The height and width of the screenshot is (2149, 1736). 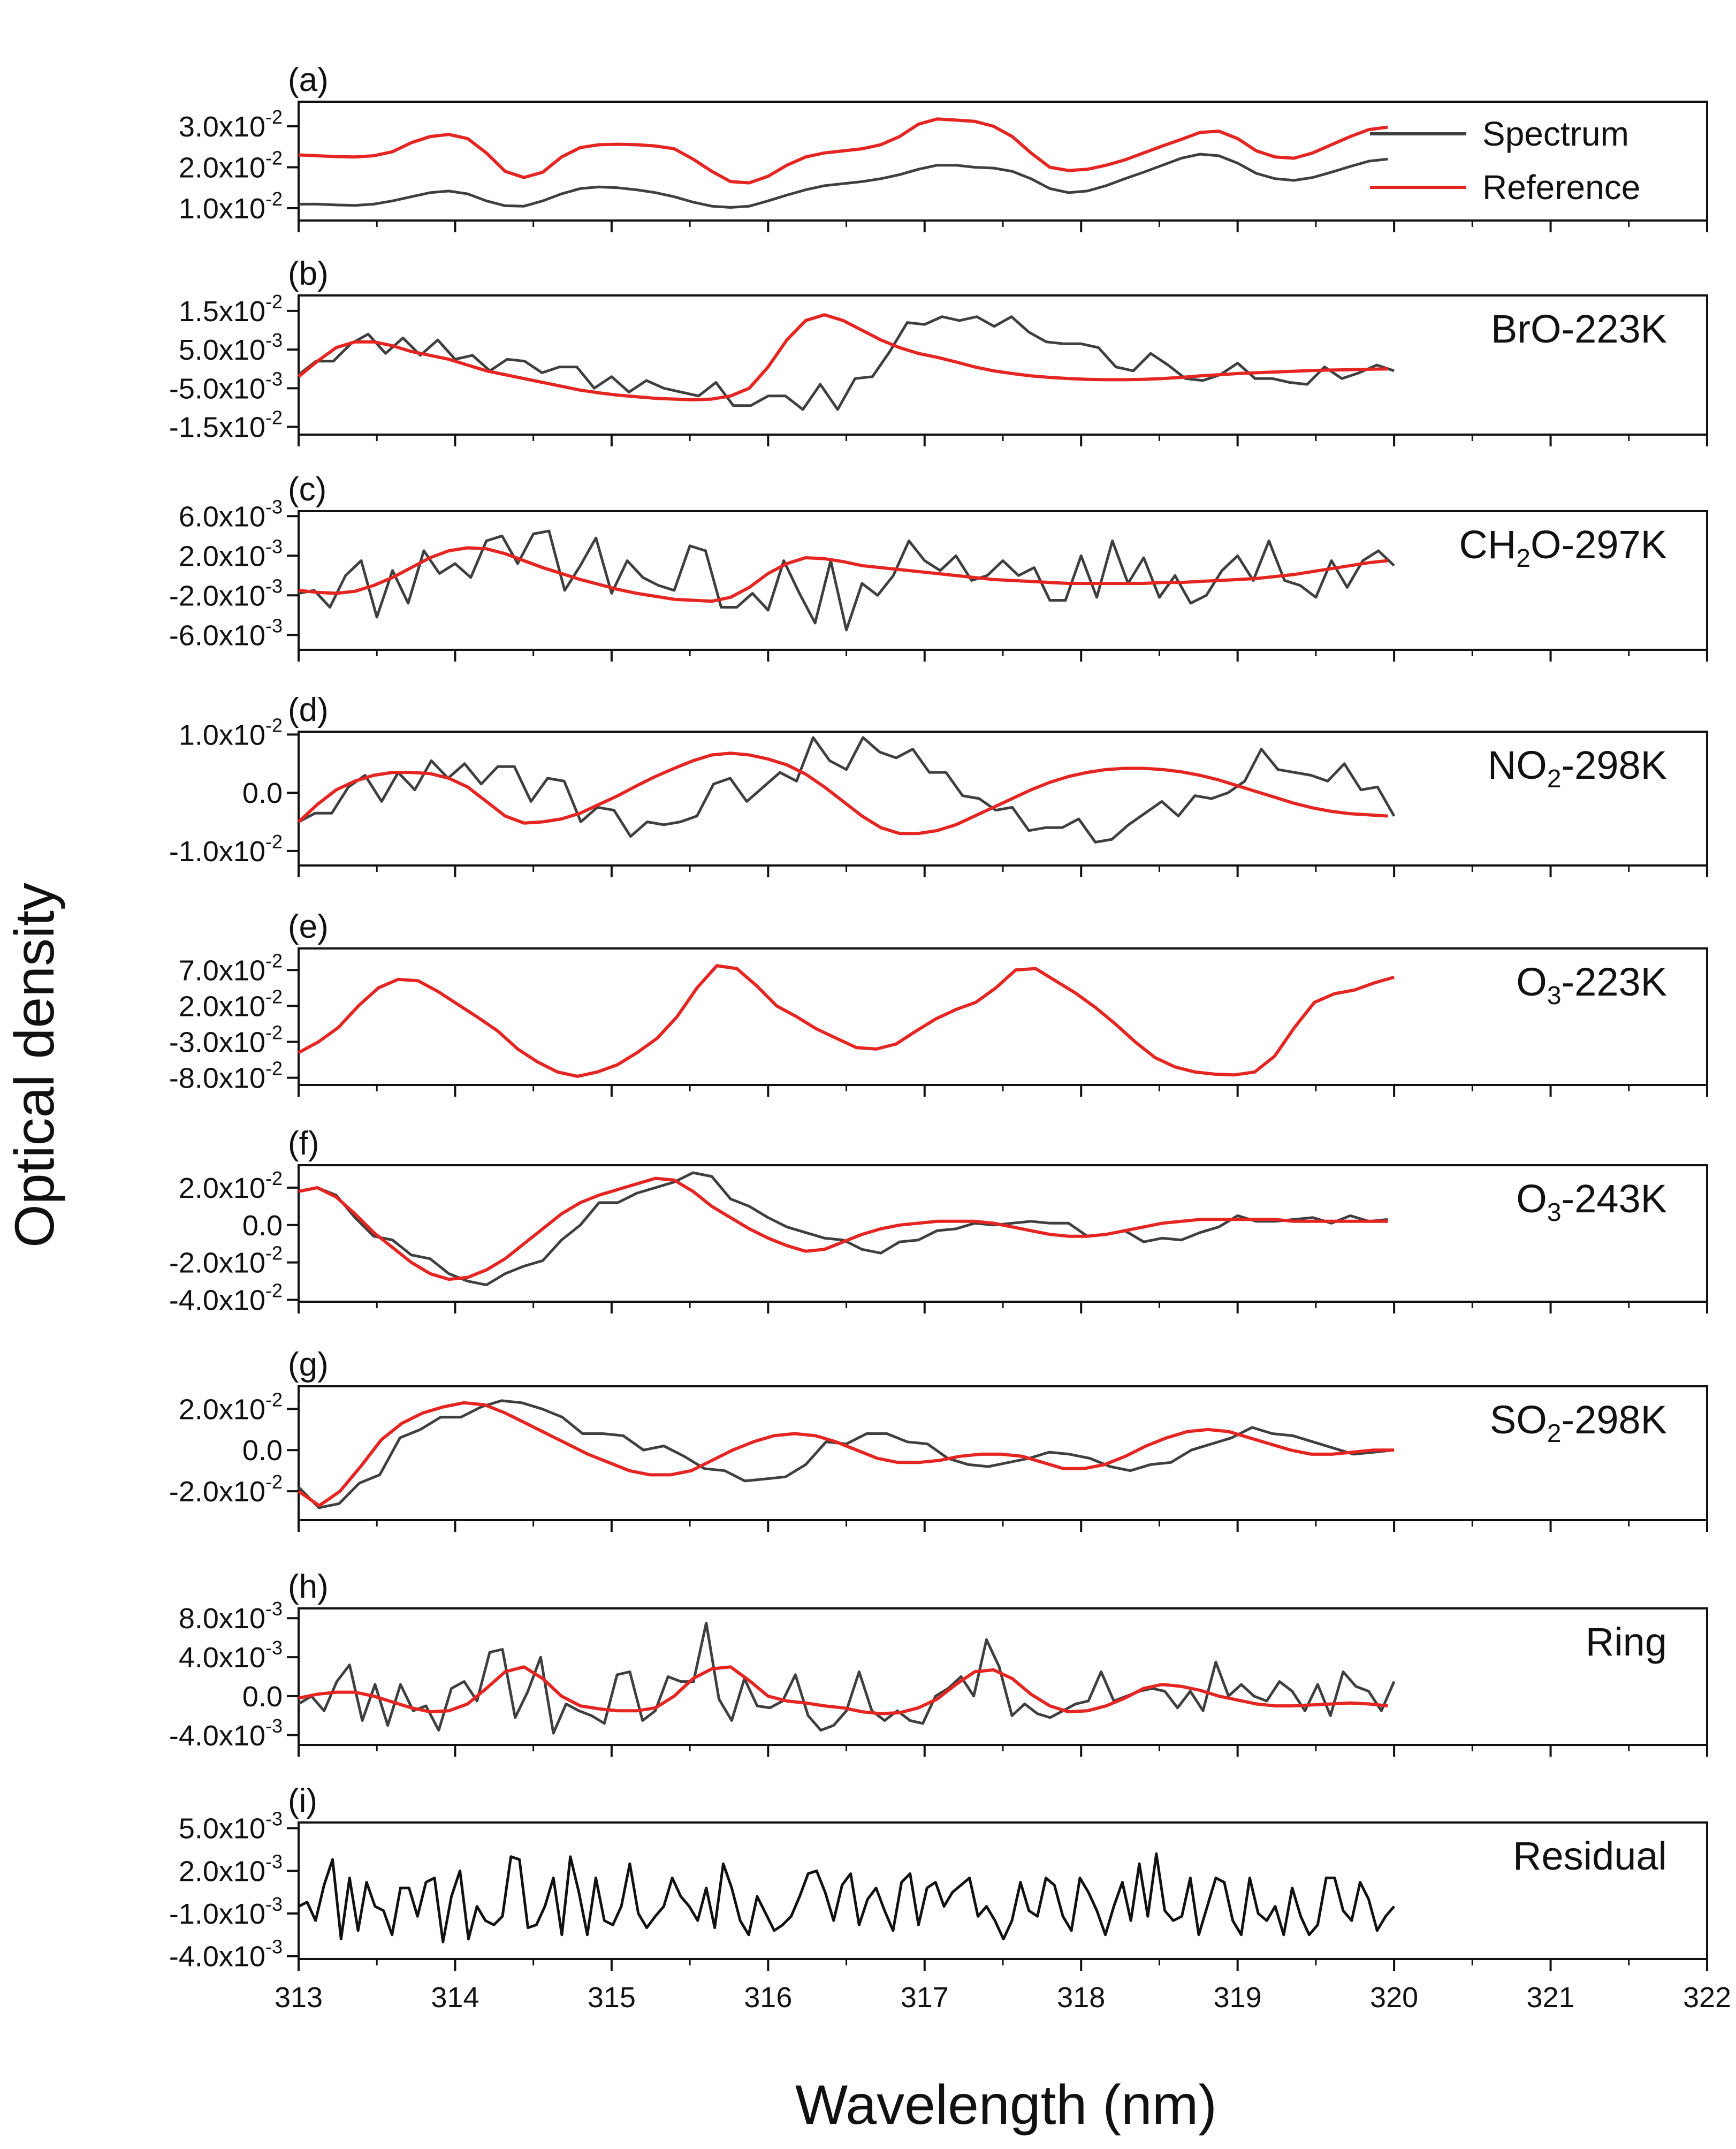 What do you see at coordinates (455, 1998) in the screenshot?
I see `x-tick-label: 314` at bounding box center [455, 1998].